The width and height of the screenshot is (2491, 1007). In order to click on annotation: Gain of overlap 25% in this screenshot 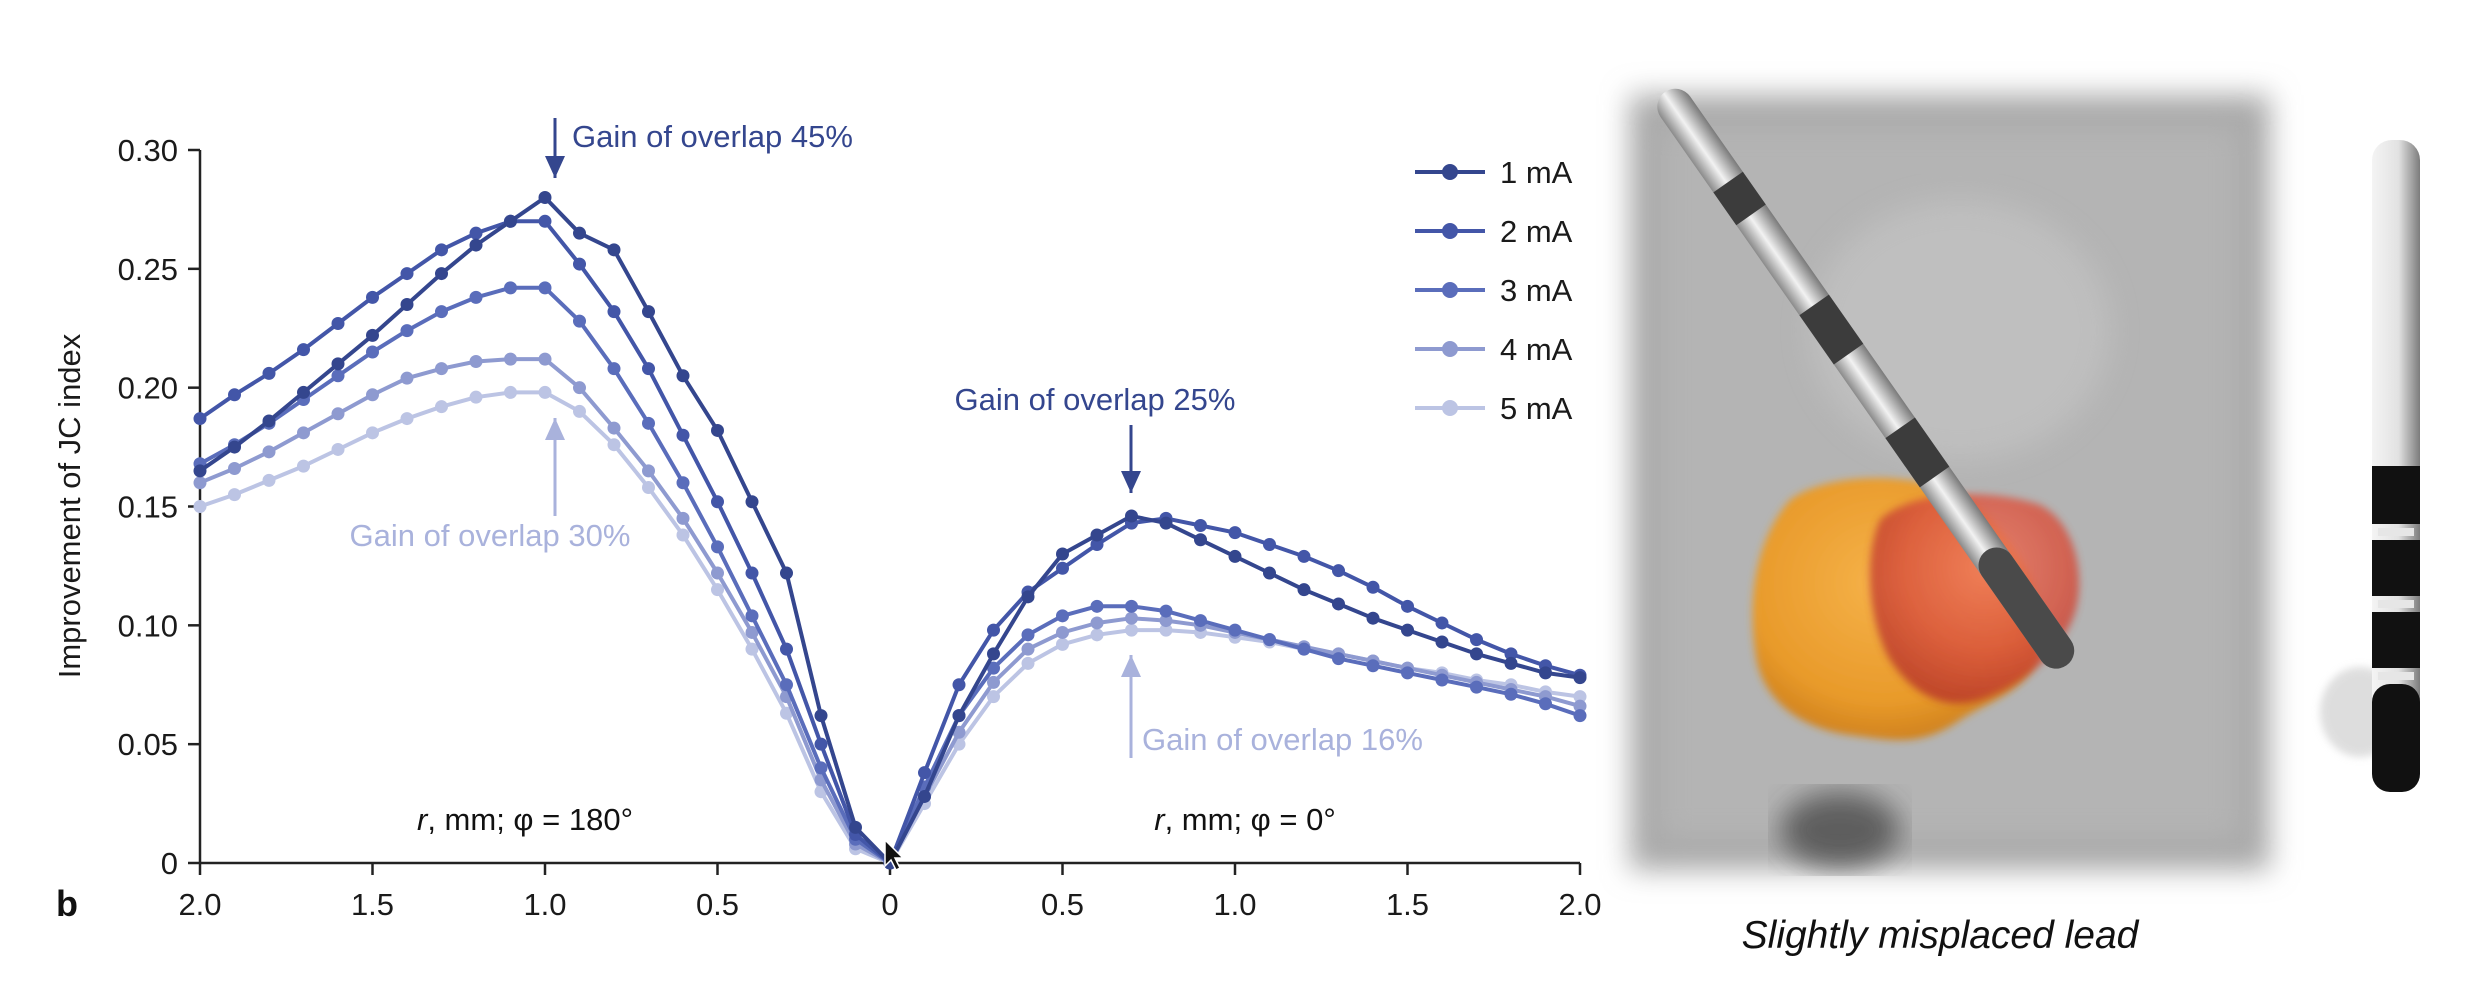, I will do `click(1095, 437)`.